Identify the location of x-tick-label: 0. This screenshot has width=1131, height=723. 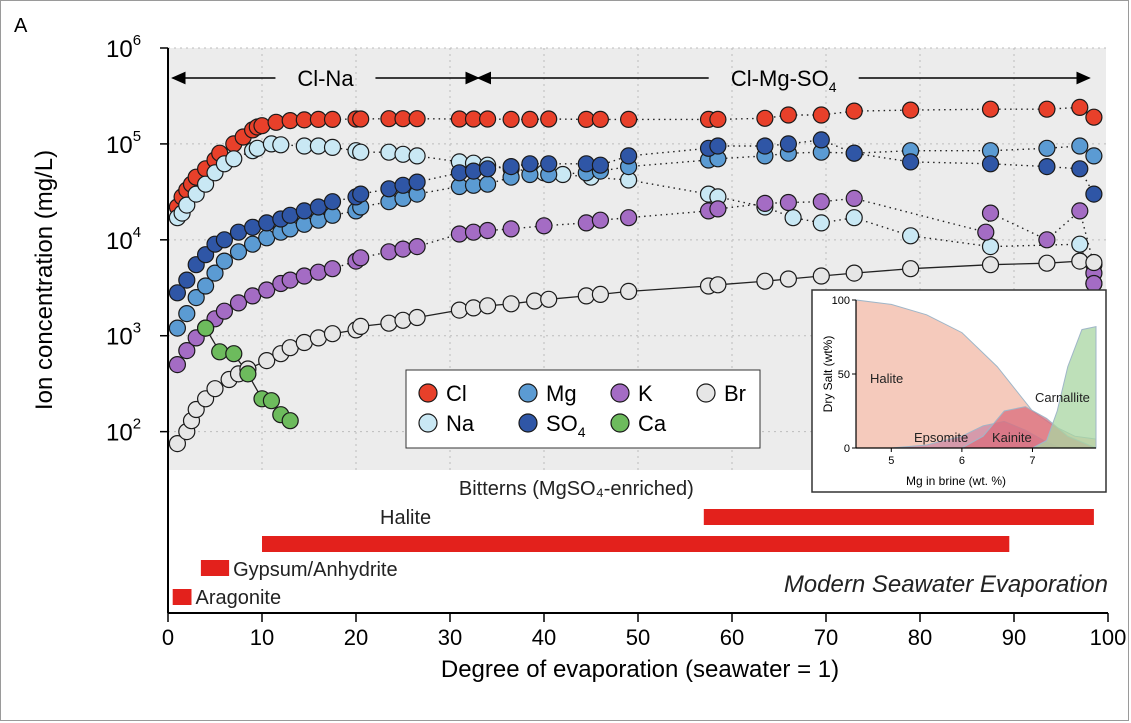
(168, 637).